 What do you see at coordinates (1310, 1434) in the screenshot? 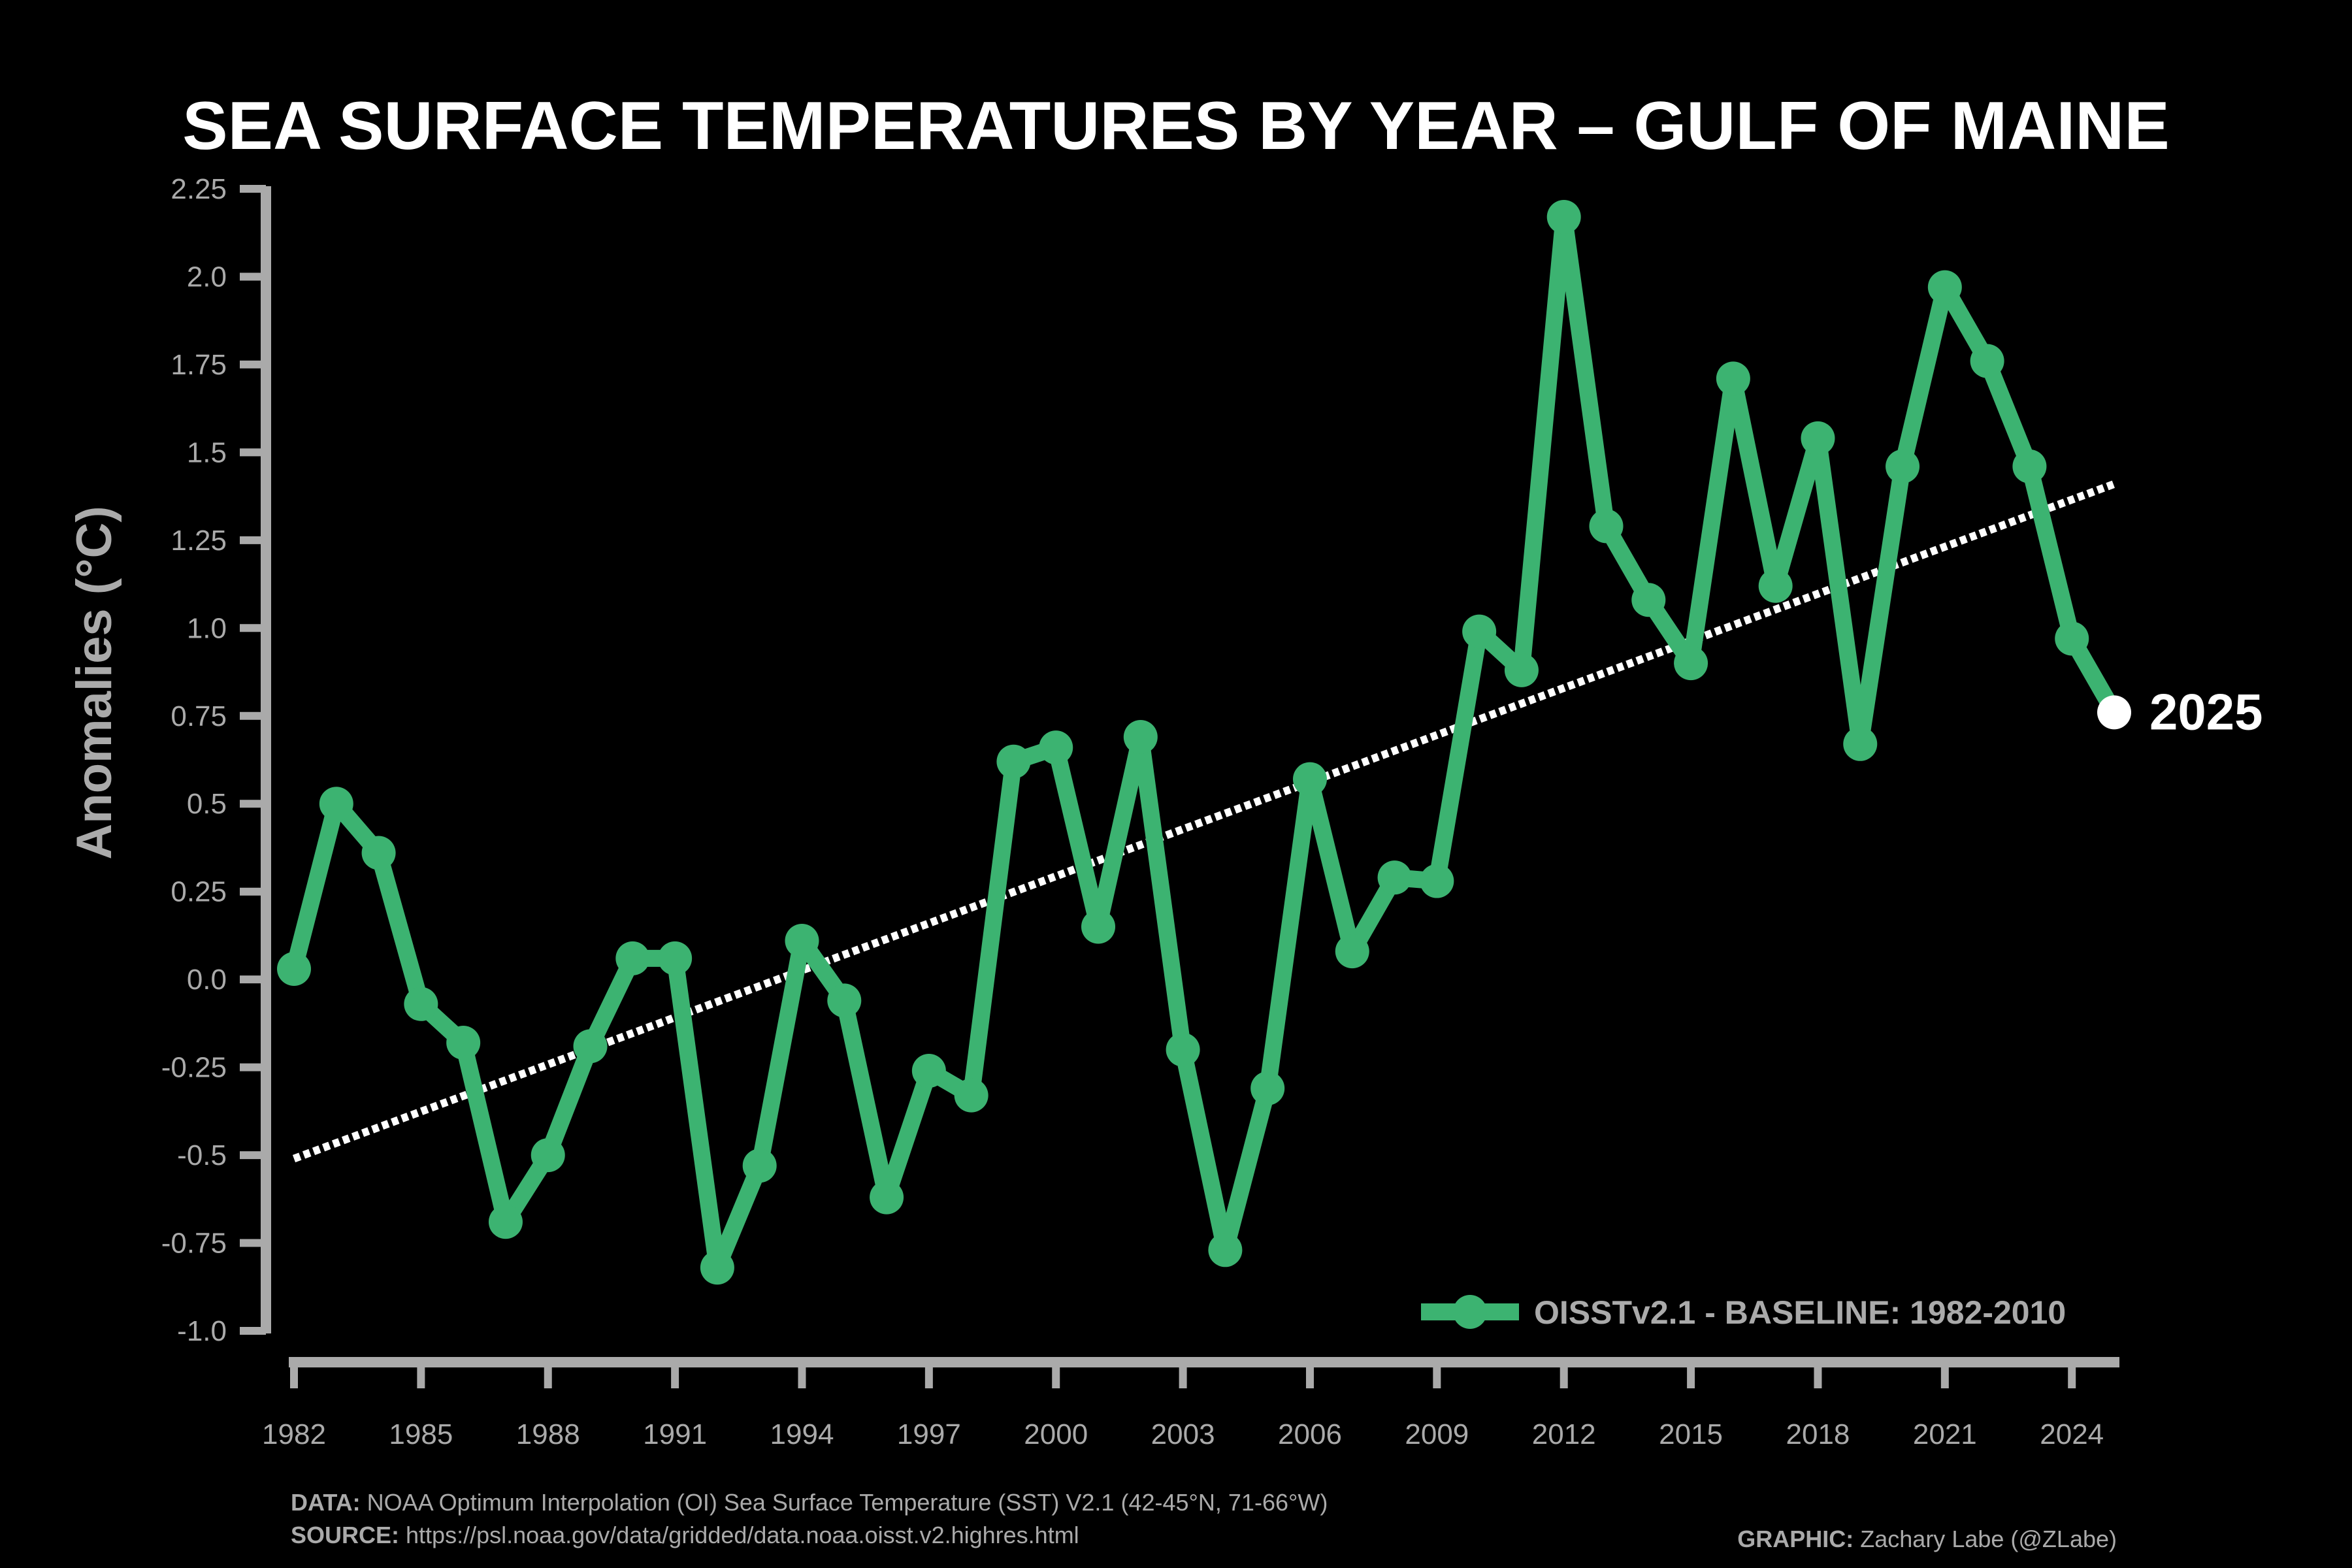
I see `x-tick-label: 2006` at bounding box center [1310, 1434].